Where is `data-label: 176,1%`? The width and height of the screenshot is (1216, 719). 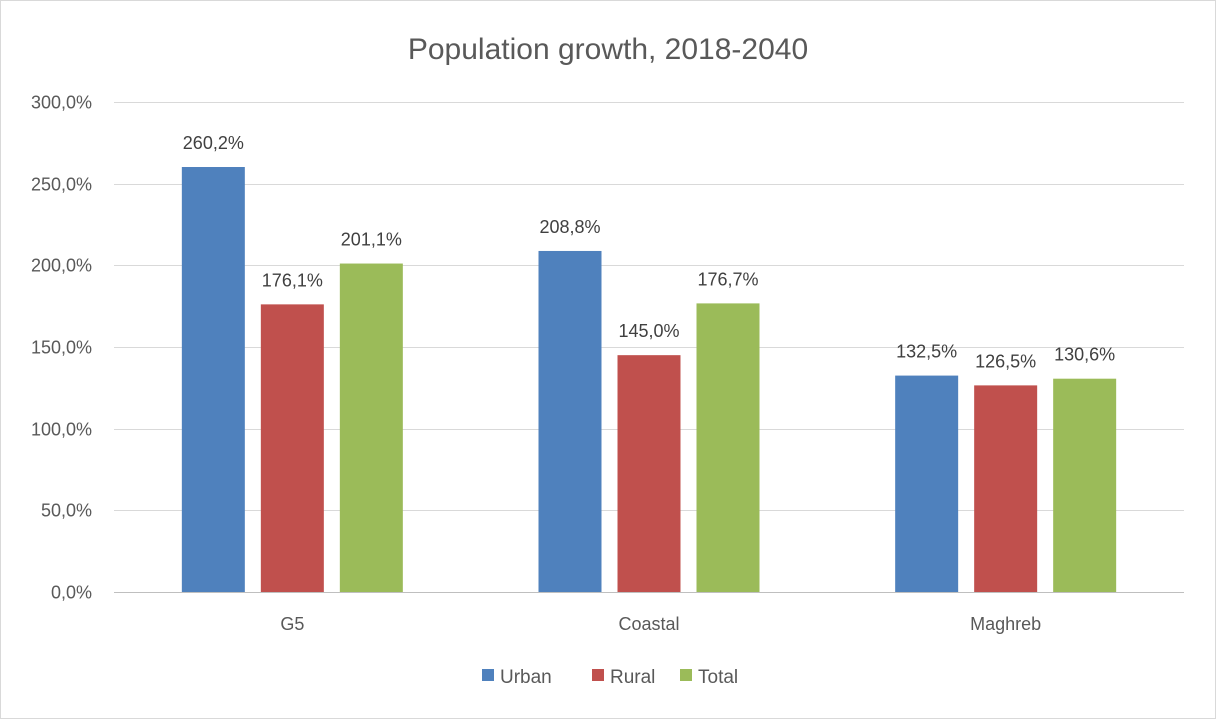 data-label: 176,1% is located at coordinates (292, 280).